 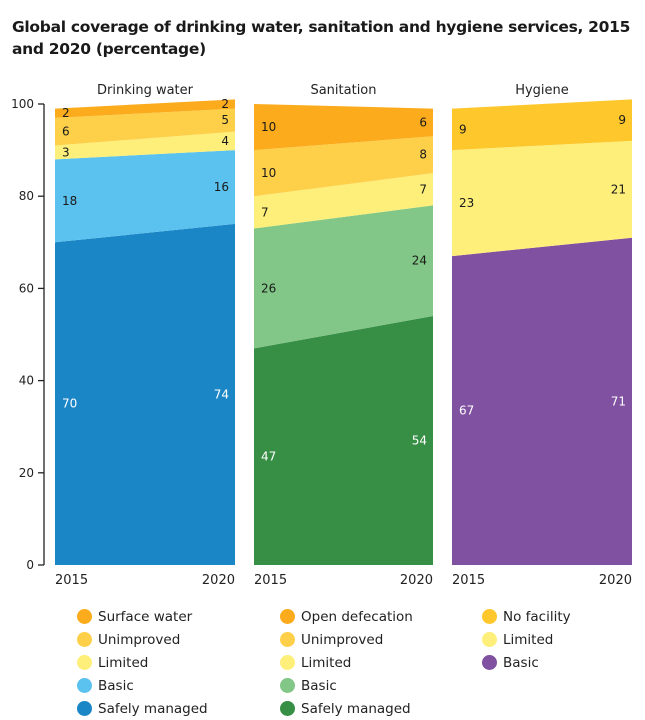 I want to click on data-label-sanitation-basic-2015: 26, so click(x=268, y=288).